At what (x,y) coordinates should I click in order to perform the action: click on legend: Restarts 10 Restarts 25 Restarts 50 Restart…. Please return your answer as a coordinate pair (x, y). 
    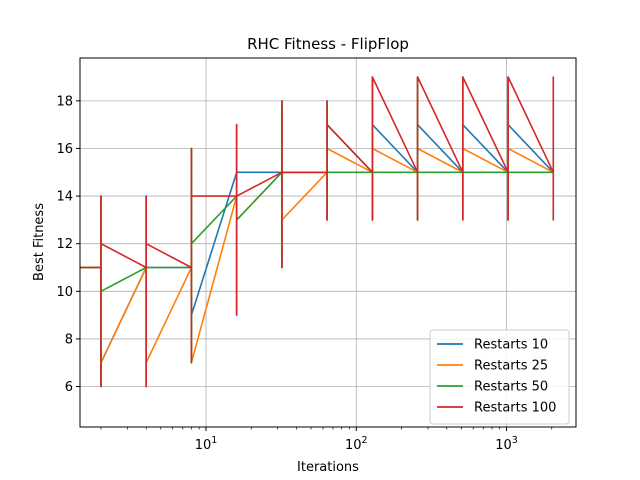
    Looking at the image, I should click on (499, 377).